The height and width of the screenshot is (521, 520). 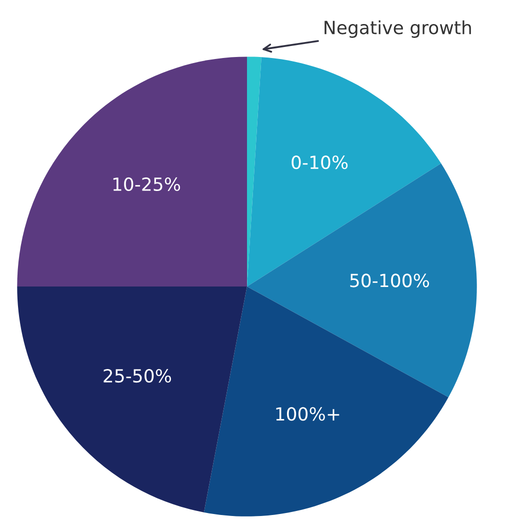 What do you see at coordinates (389, 281) in the screenshot?
I see `slice-label: 50-100%` at bounding box center [389, 281].